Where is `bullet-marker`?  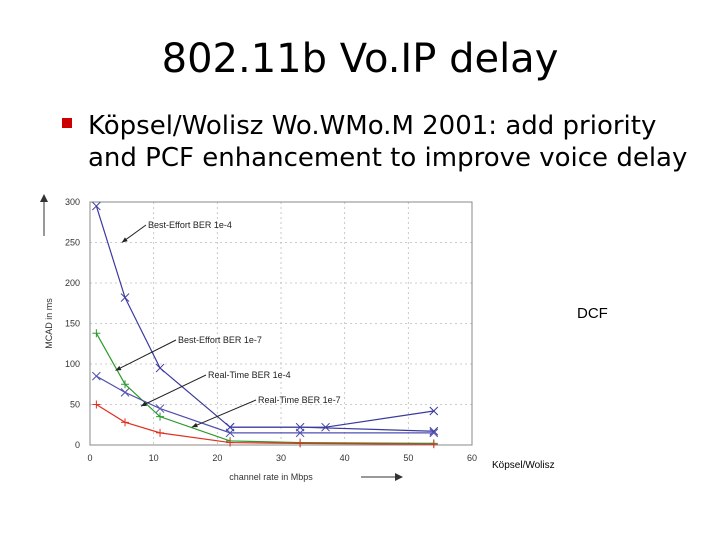 bullet-marker is located at coordinates (67, 123).